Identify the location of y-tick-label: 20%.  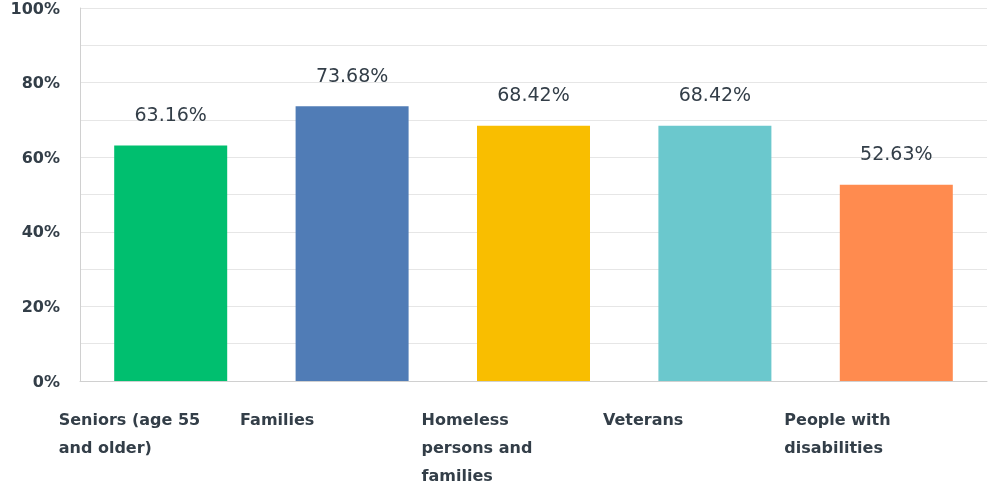
(40, 306).